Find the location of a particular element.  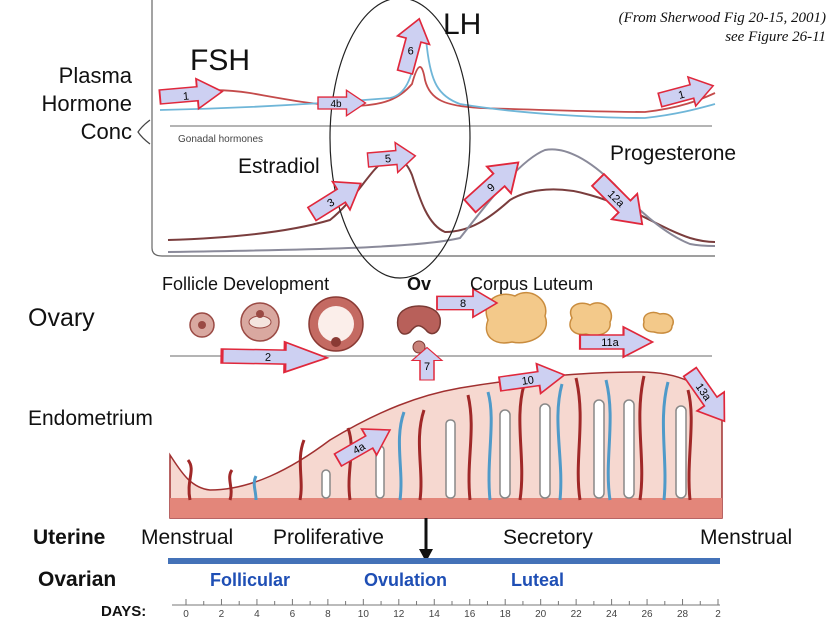

corpus-luteum-label: Corpus Luteum is located at coordinates (532, 284).